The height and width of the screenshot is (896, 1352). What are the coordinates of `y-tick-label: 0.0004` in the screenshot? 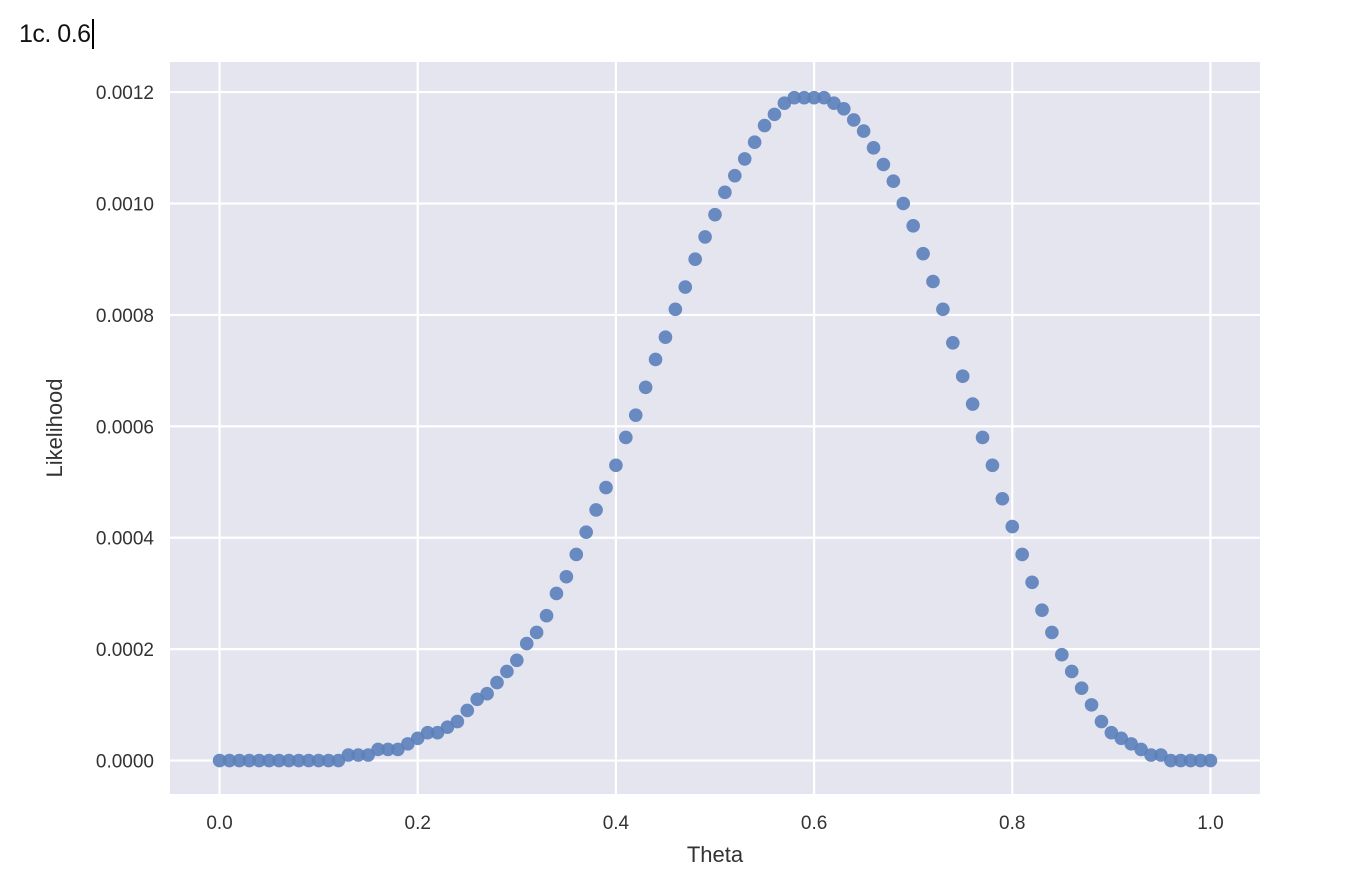 It's located at (125, 539).